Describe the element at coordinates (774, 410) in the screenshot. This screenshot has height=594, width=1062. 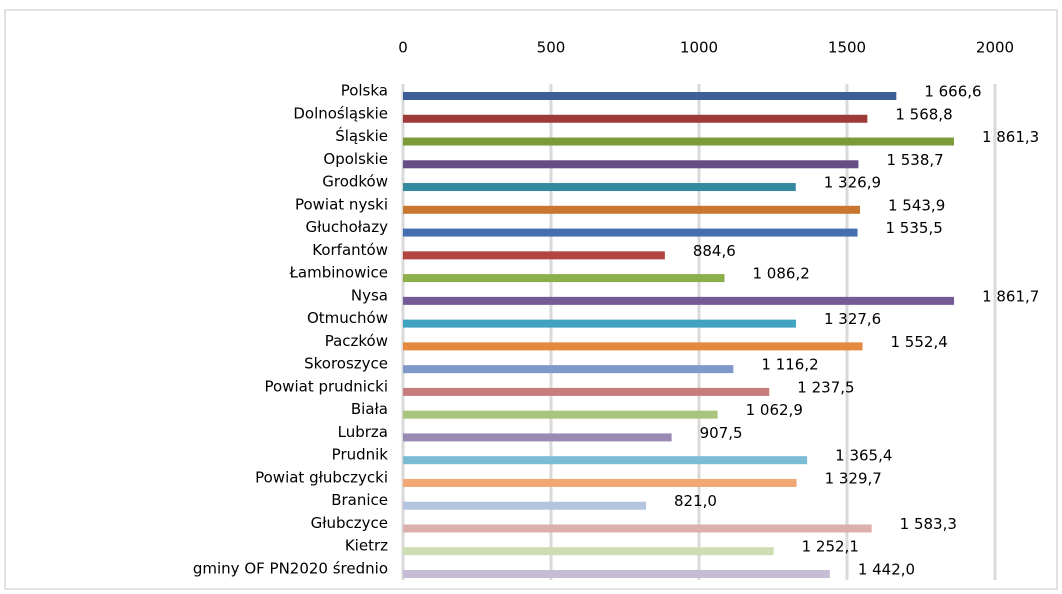
I see `value-label: 1 062,9` at that location.